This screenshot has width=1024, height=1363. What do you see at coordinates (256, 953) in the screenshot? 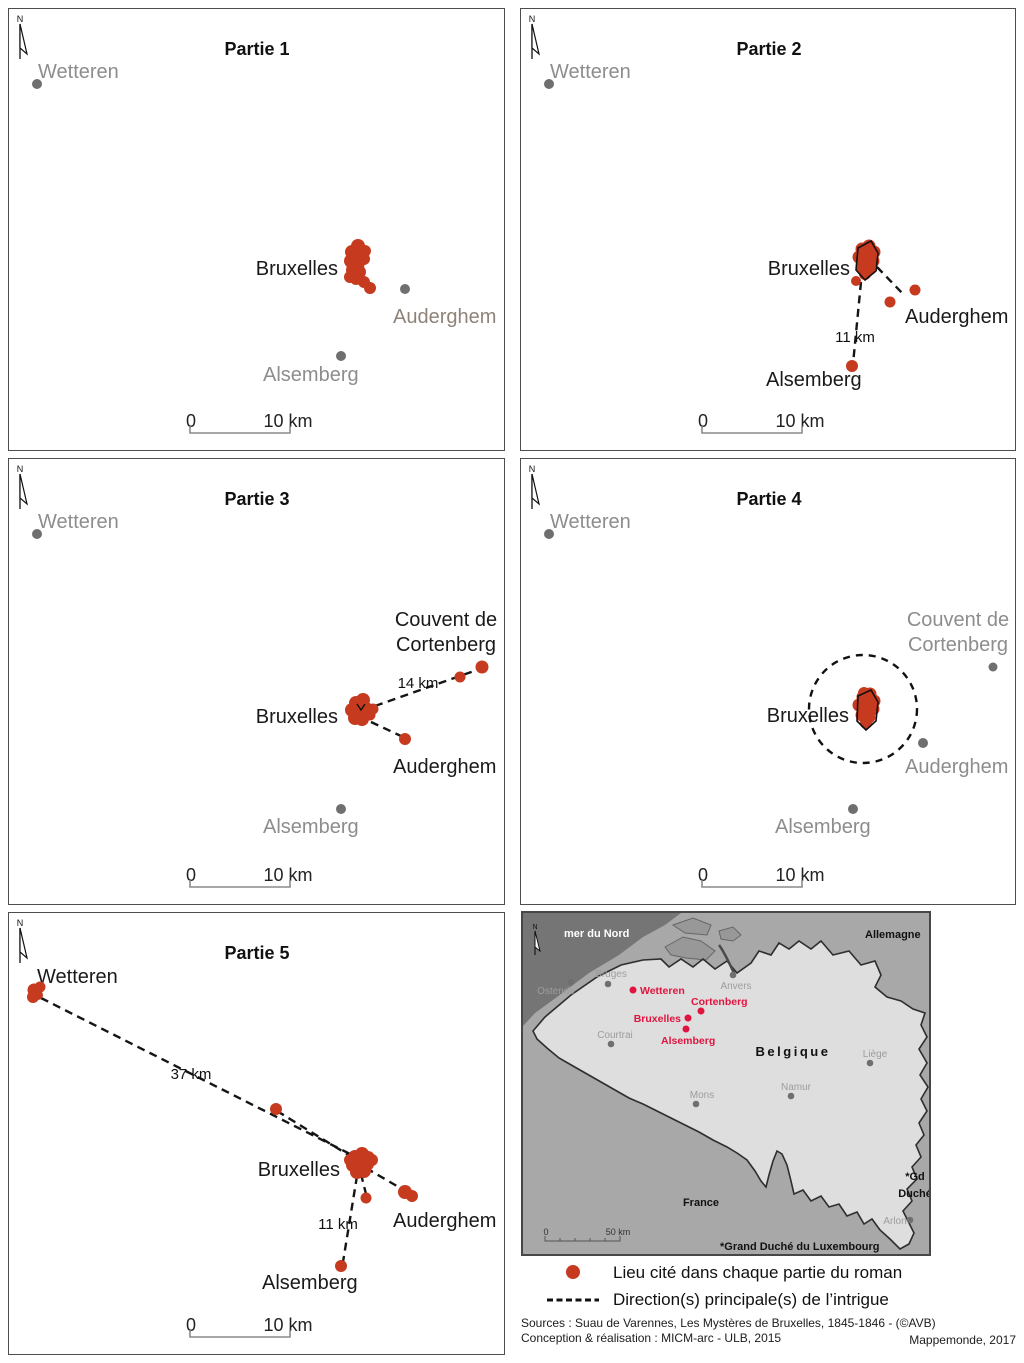
I see `panel-title: Partie 5` at bounding box center [256, 953].